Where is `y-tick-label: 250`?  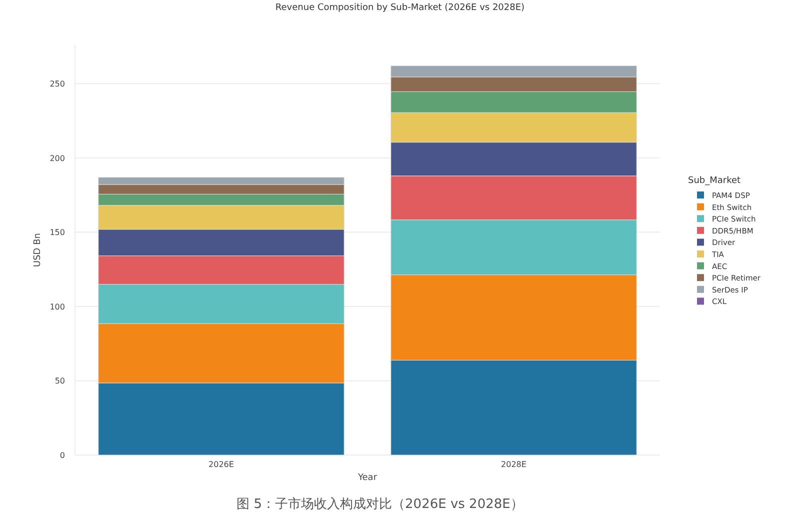
y-tick-label: 250 is located at coordinates (57, 84).